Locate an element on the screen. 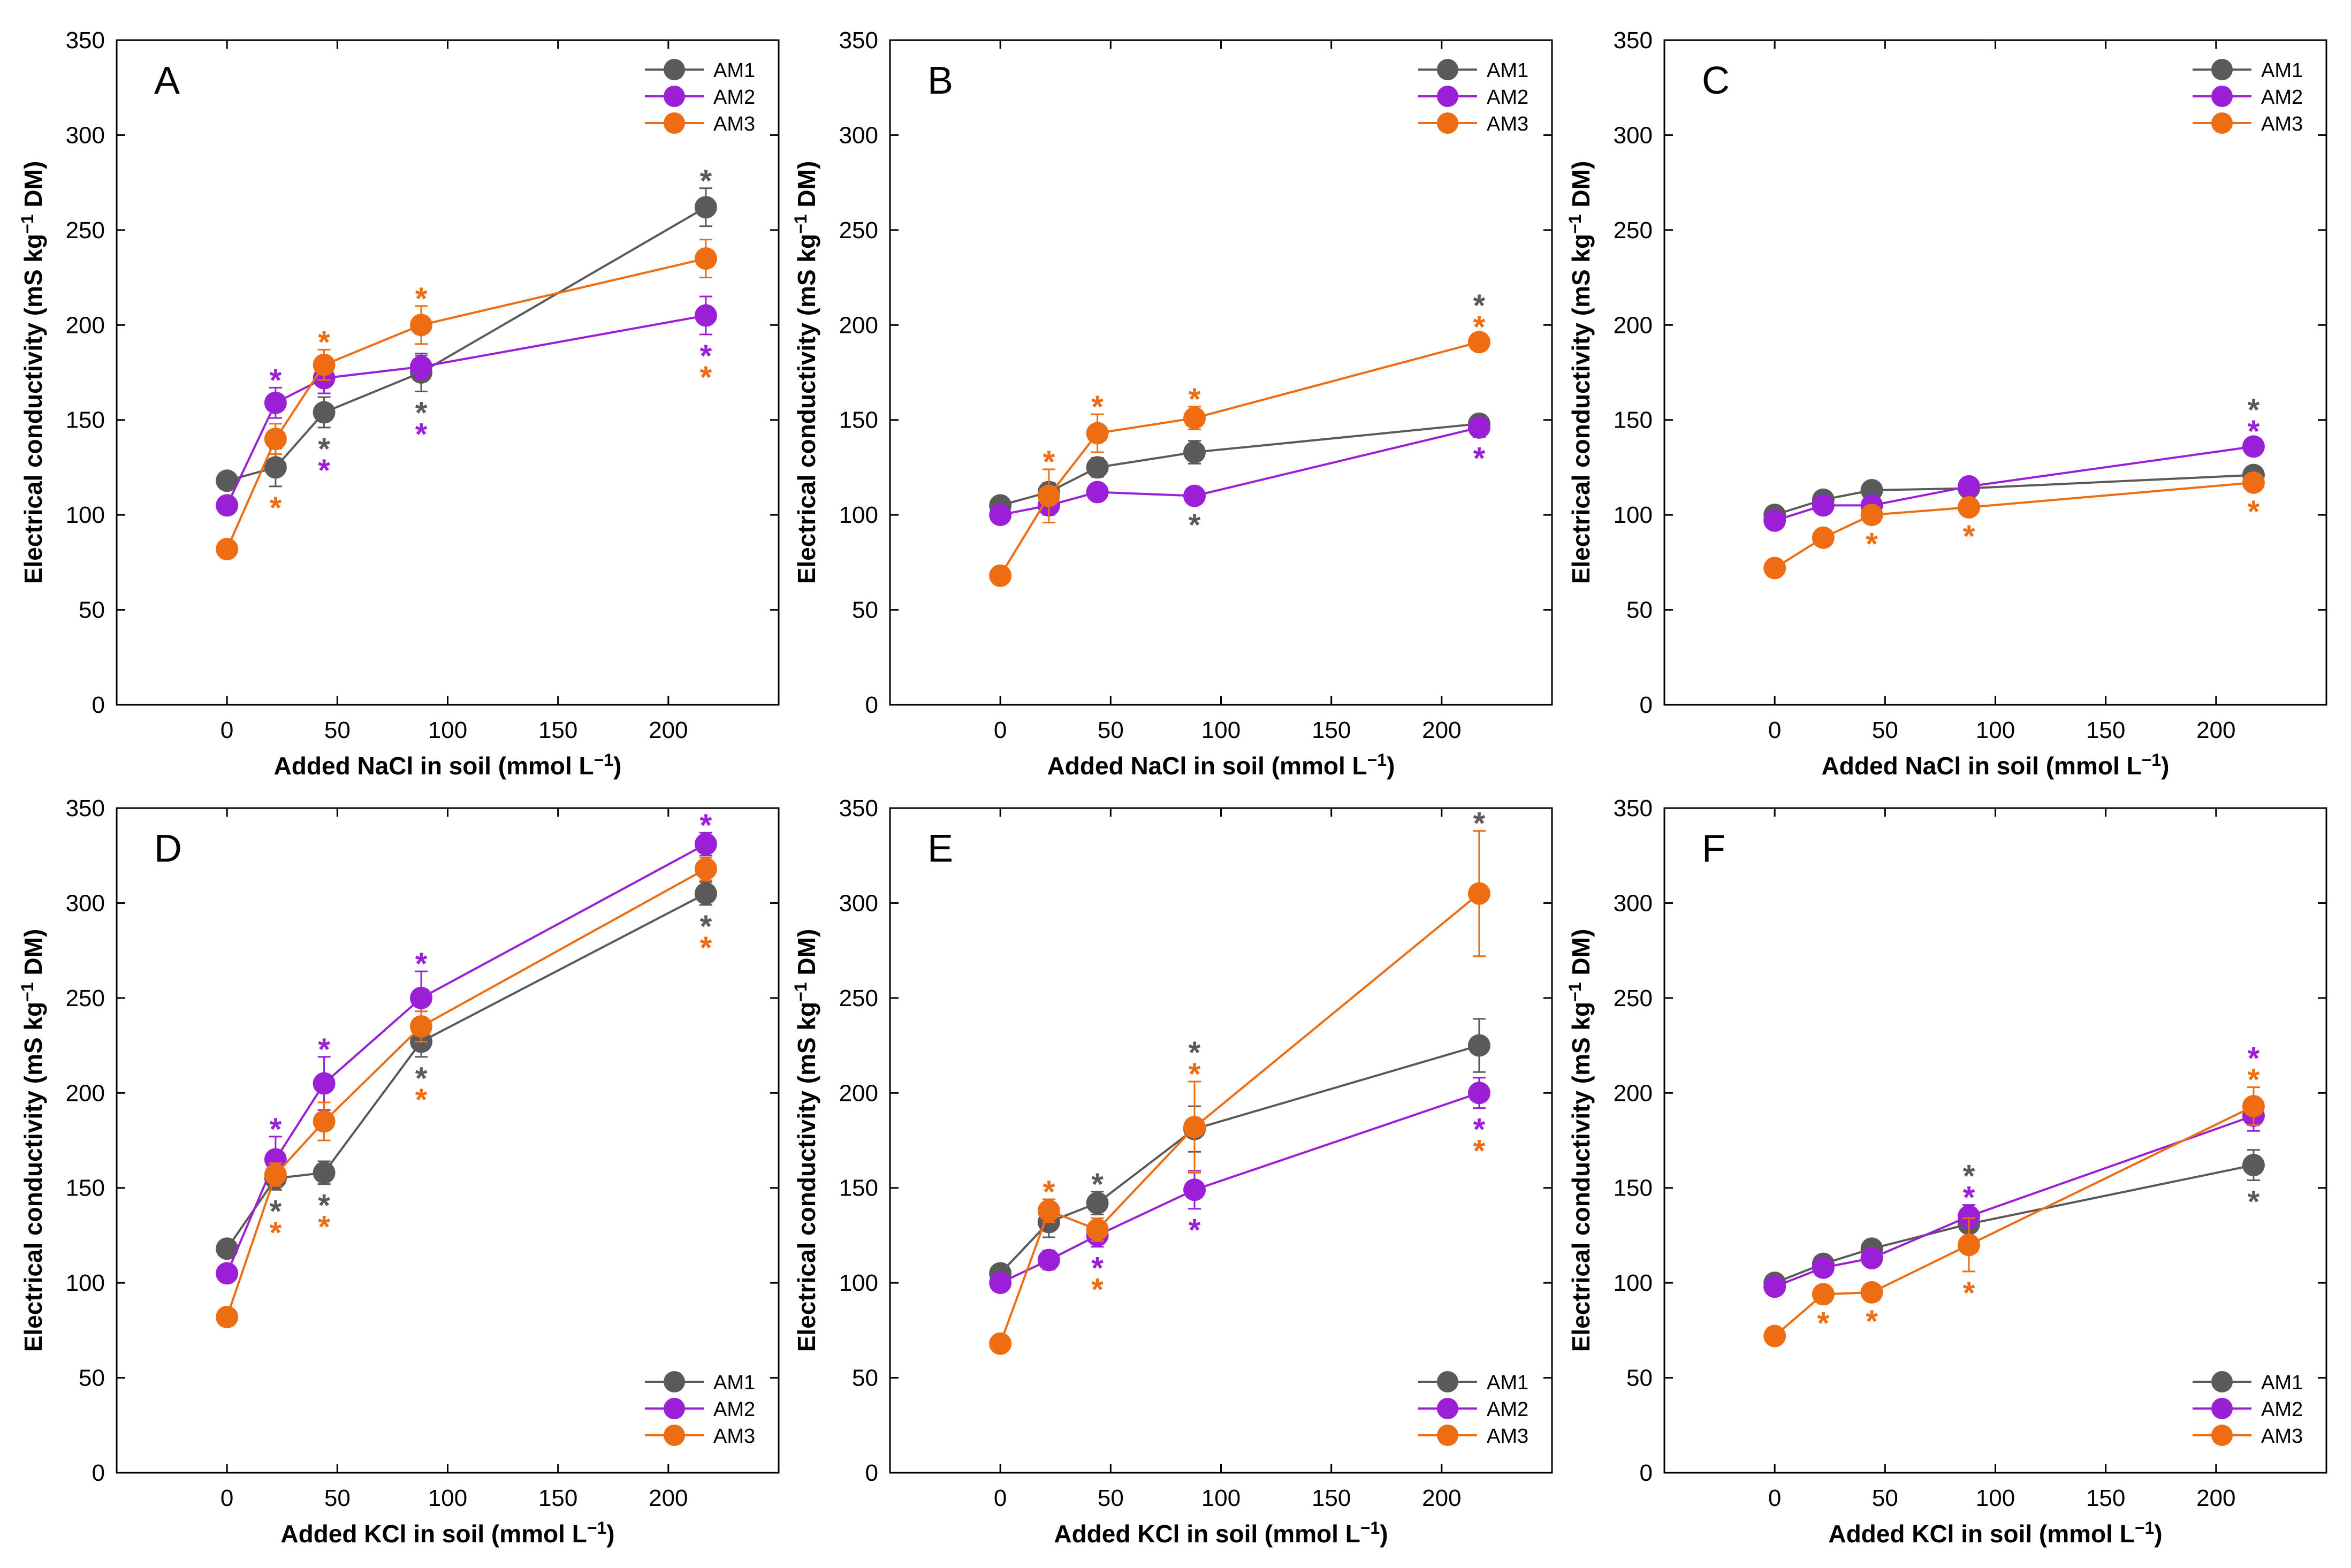 This screenshot has width=2351, height=1568. y-tick-label: 250 is located at coordinates (85, 230).